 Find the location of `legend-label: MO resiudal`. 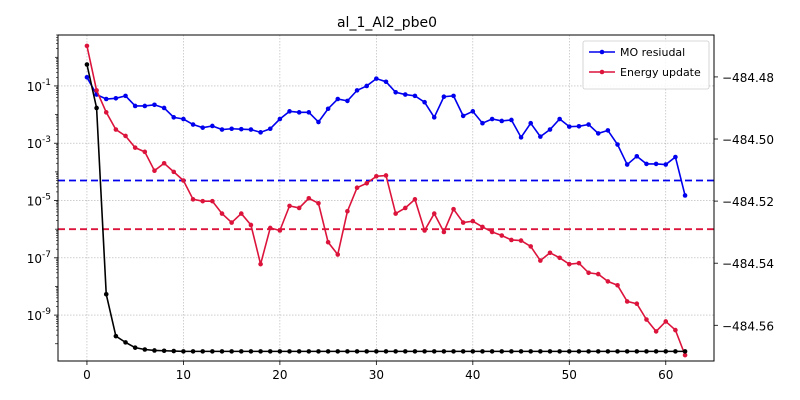

legend-label: MO resiudal is located at coordinates (652, 52).